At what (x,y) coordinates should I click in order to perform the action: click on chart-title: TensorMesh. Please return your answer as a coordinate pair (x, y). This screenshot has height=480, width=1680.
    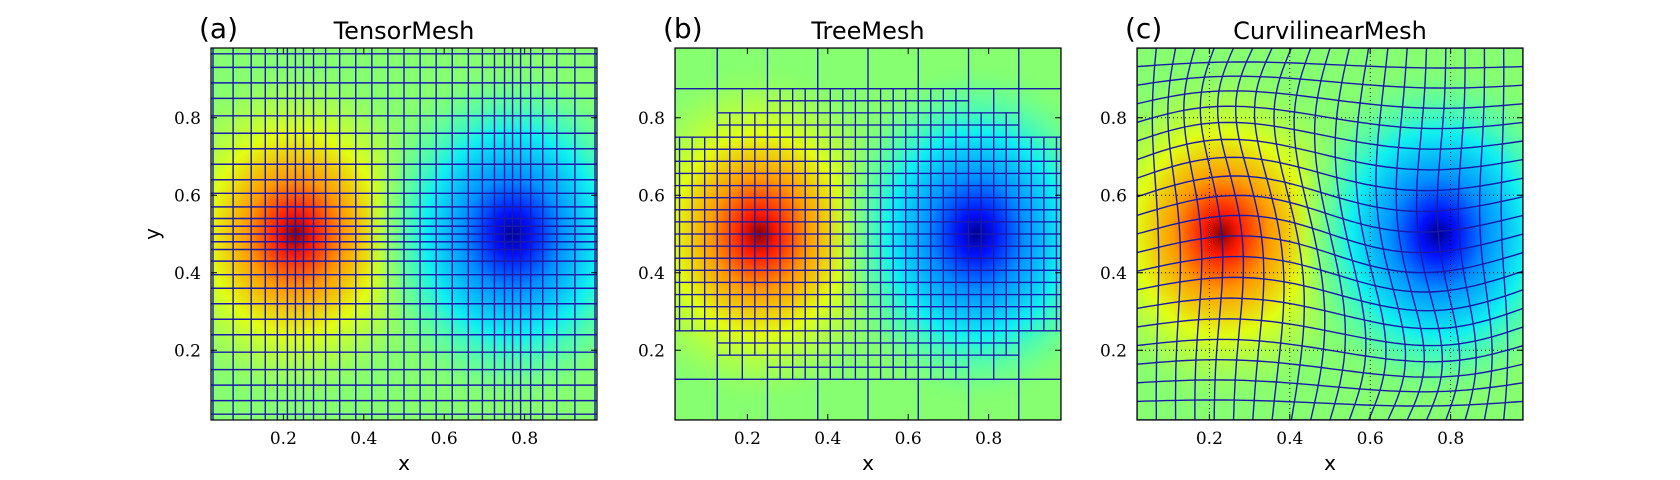
    Looking at the image, I should click on (404, 31).